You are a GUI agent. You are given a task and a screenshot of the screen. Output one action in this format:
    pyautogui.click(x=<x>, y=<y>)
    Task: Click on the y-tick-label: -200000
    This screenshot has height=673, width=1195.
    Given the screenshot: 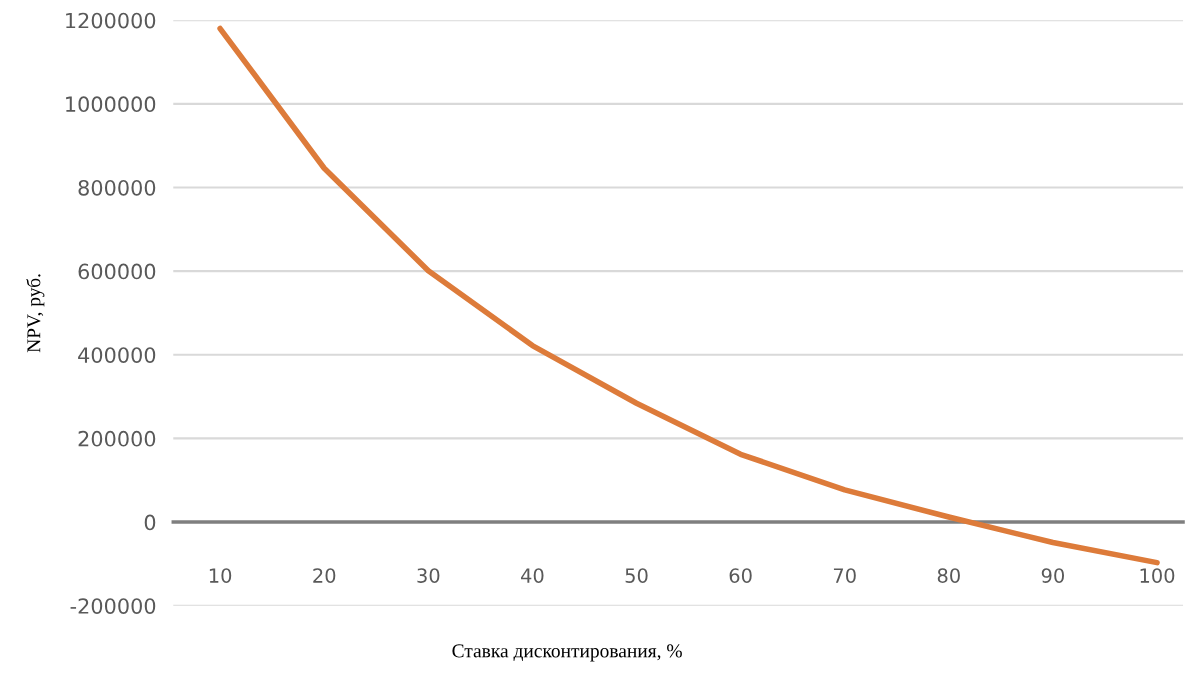 What is the action you would take?
    pyautogui.click(x=113, y=606)
    